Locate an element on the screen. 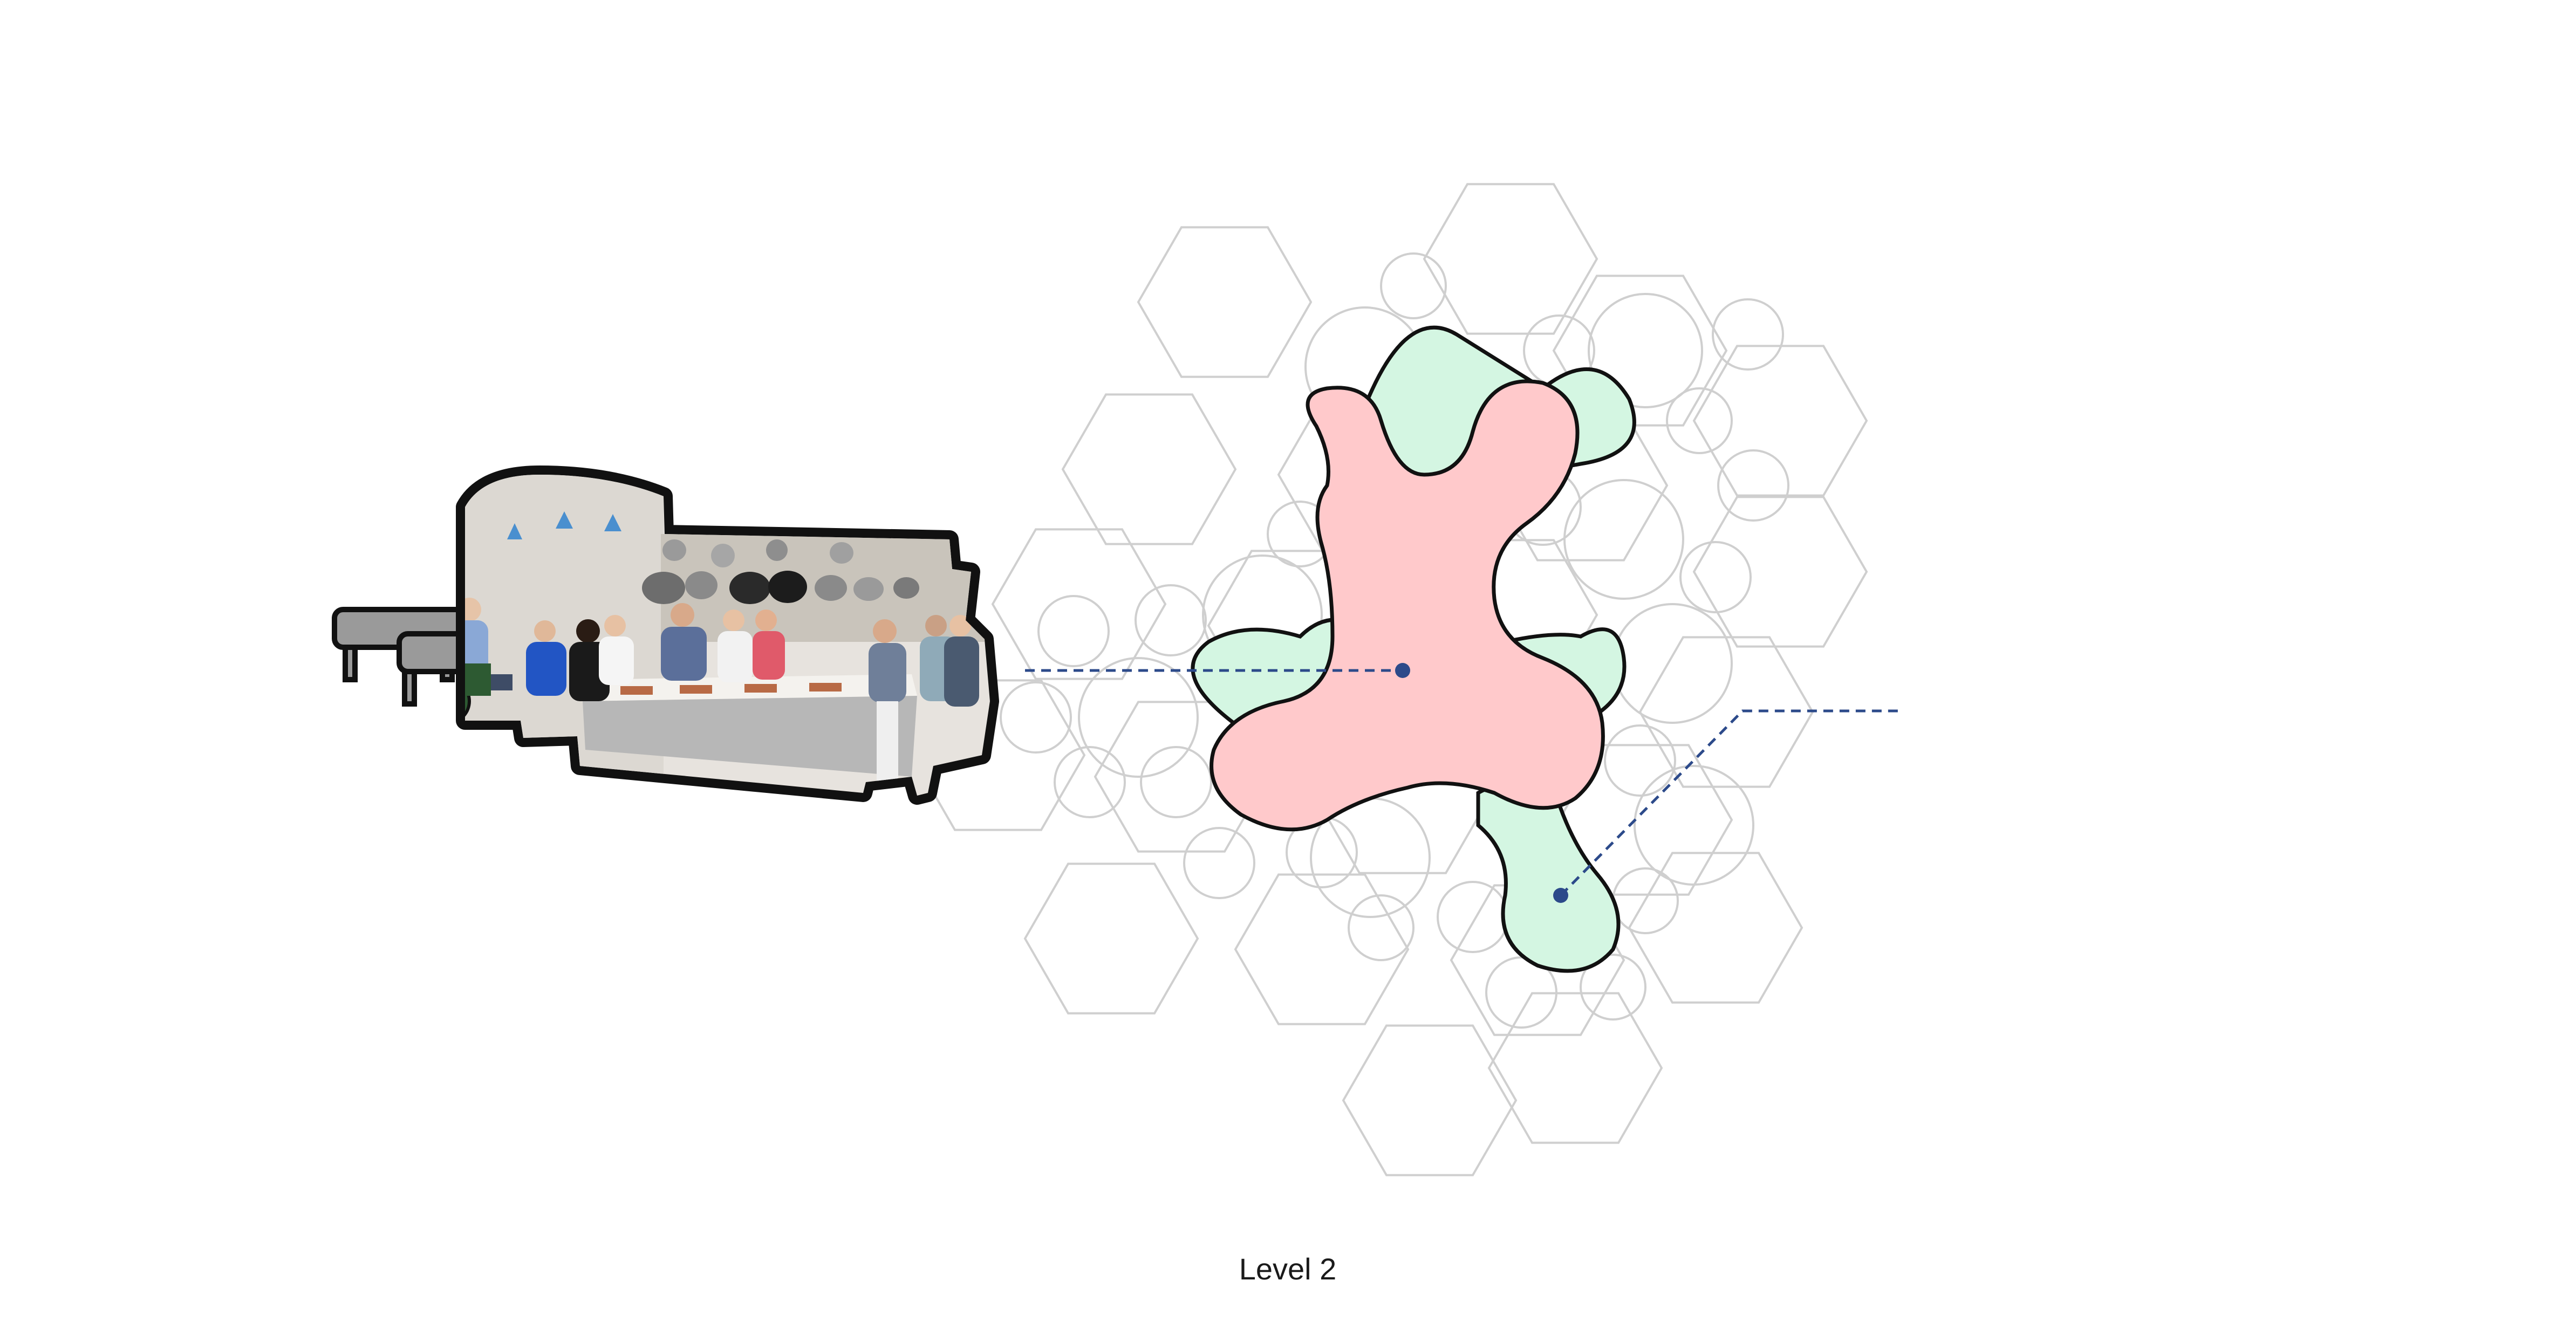 The width and height of the screenshot is (2576, 1335). kitchen-island-icon is located at coordinates (750, 726).